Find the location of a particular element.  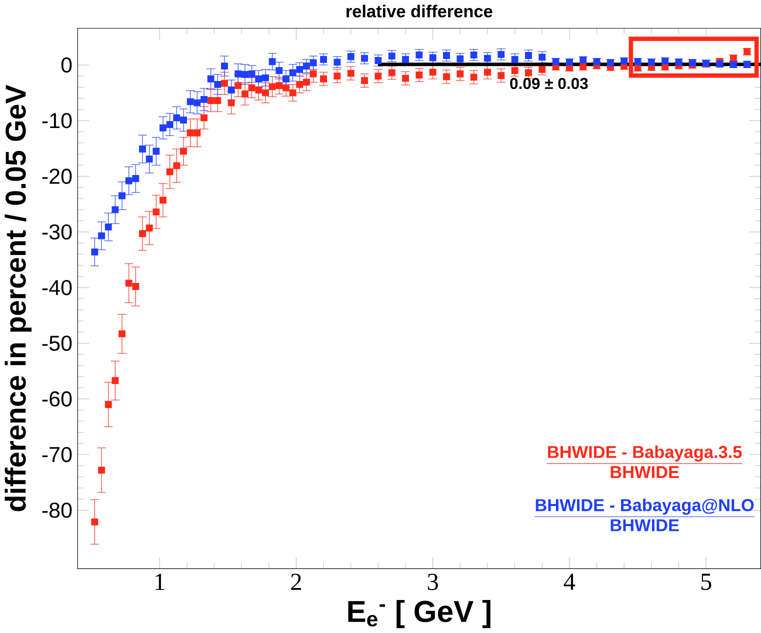

annotation: 0.09 ± 0.03 is located at coordinates (549, 84).